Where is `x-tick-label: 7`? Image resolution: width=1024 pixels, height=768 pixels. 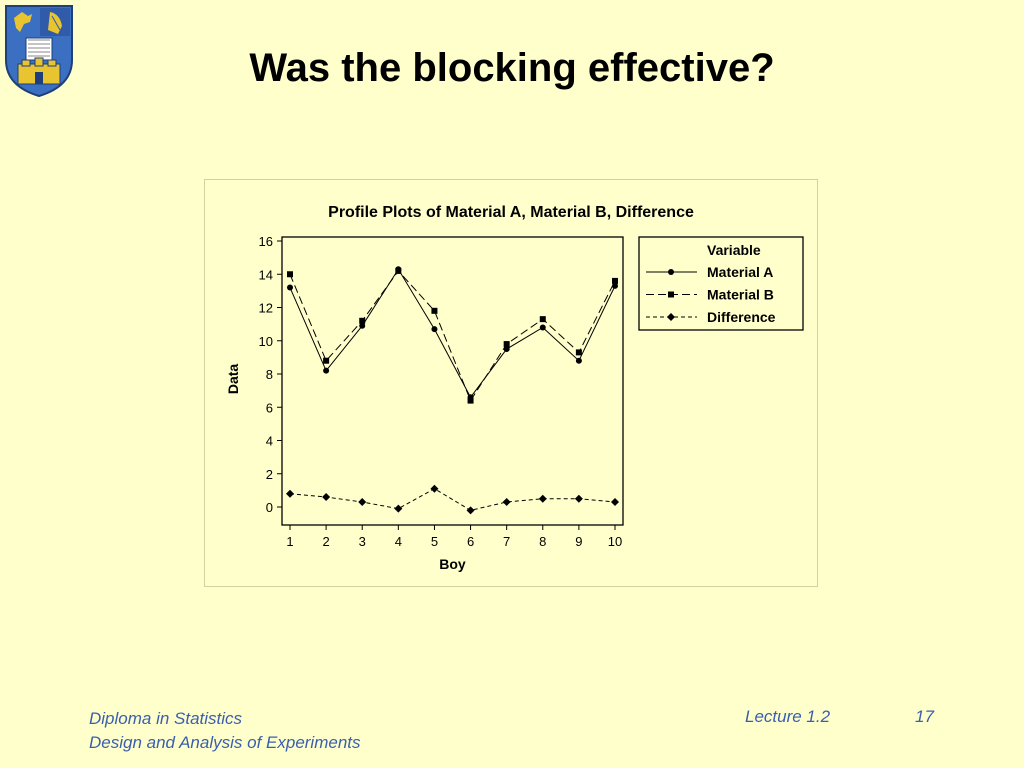
x-tick-label: 7 is located at coordinates (506, 541).